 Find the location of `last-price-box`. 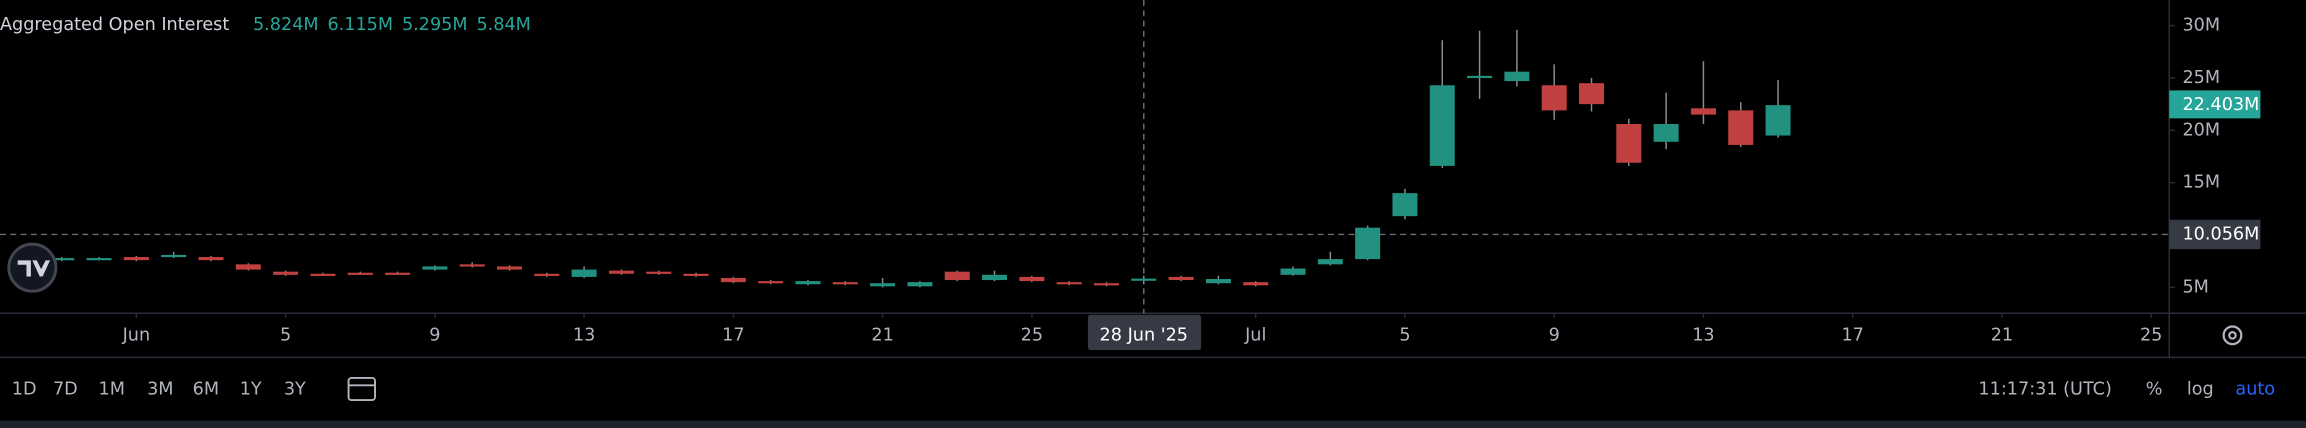

last-price-box is located at coordinates (2215, 104).